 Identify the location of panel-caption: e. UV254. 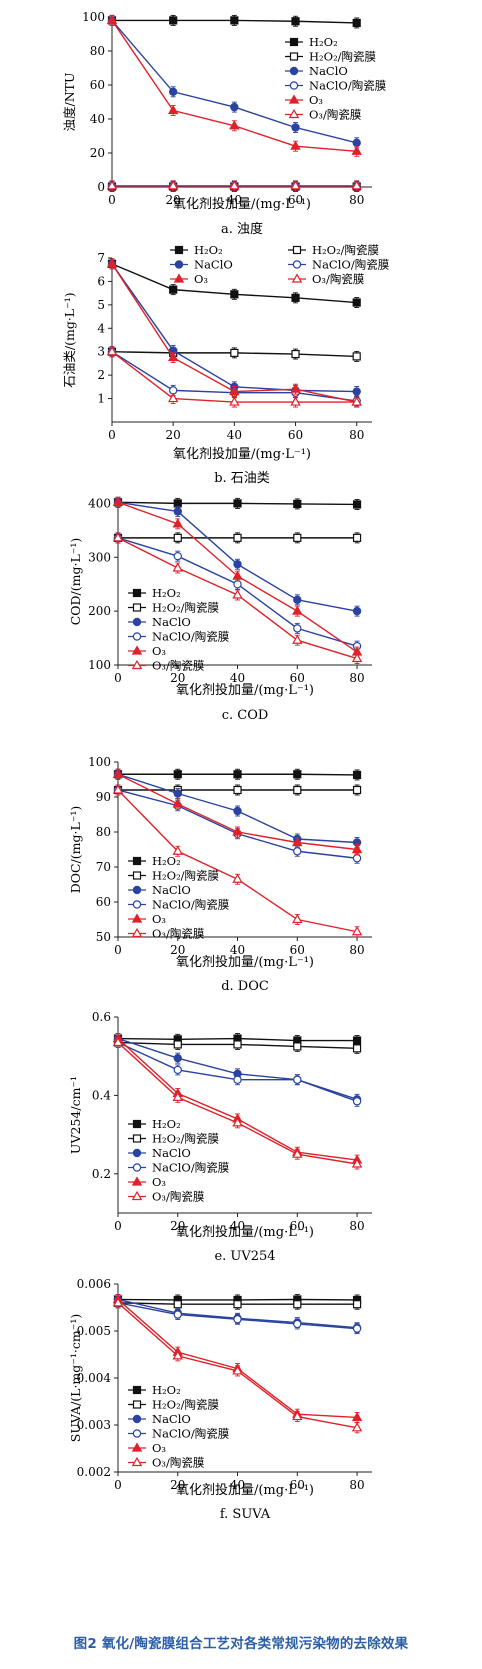
(244, 1256).